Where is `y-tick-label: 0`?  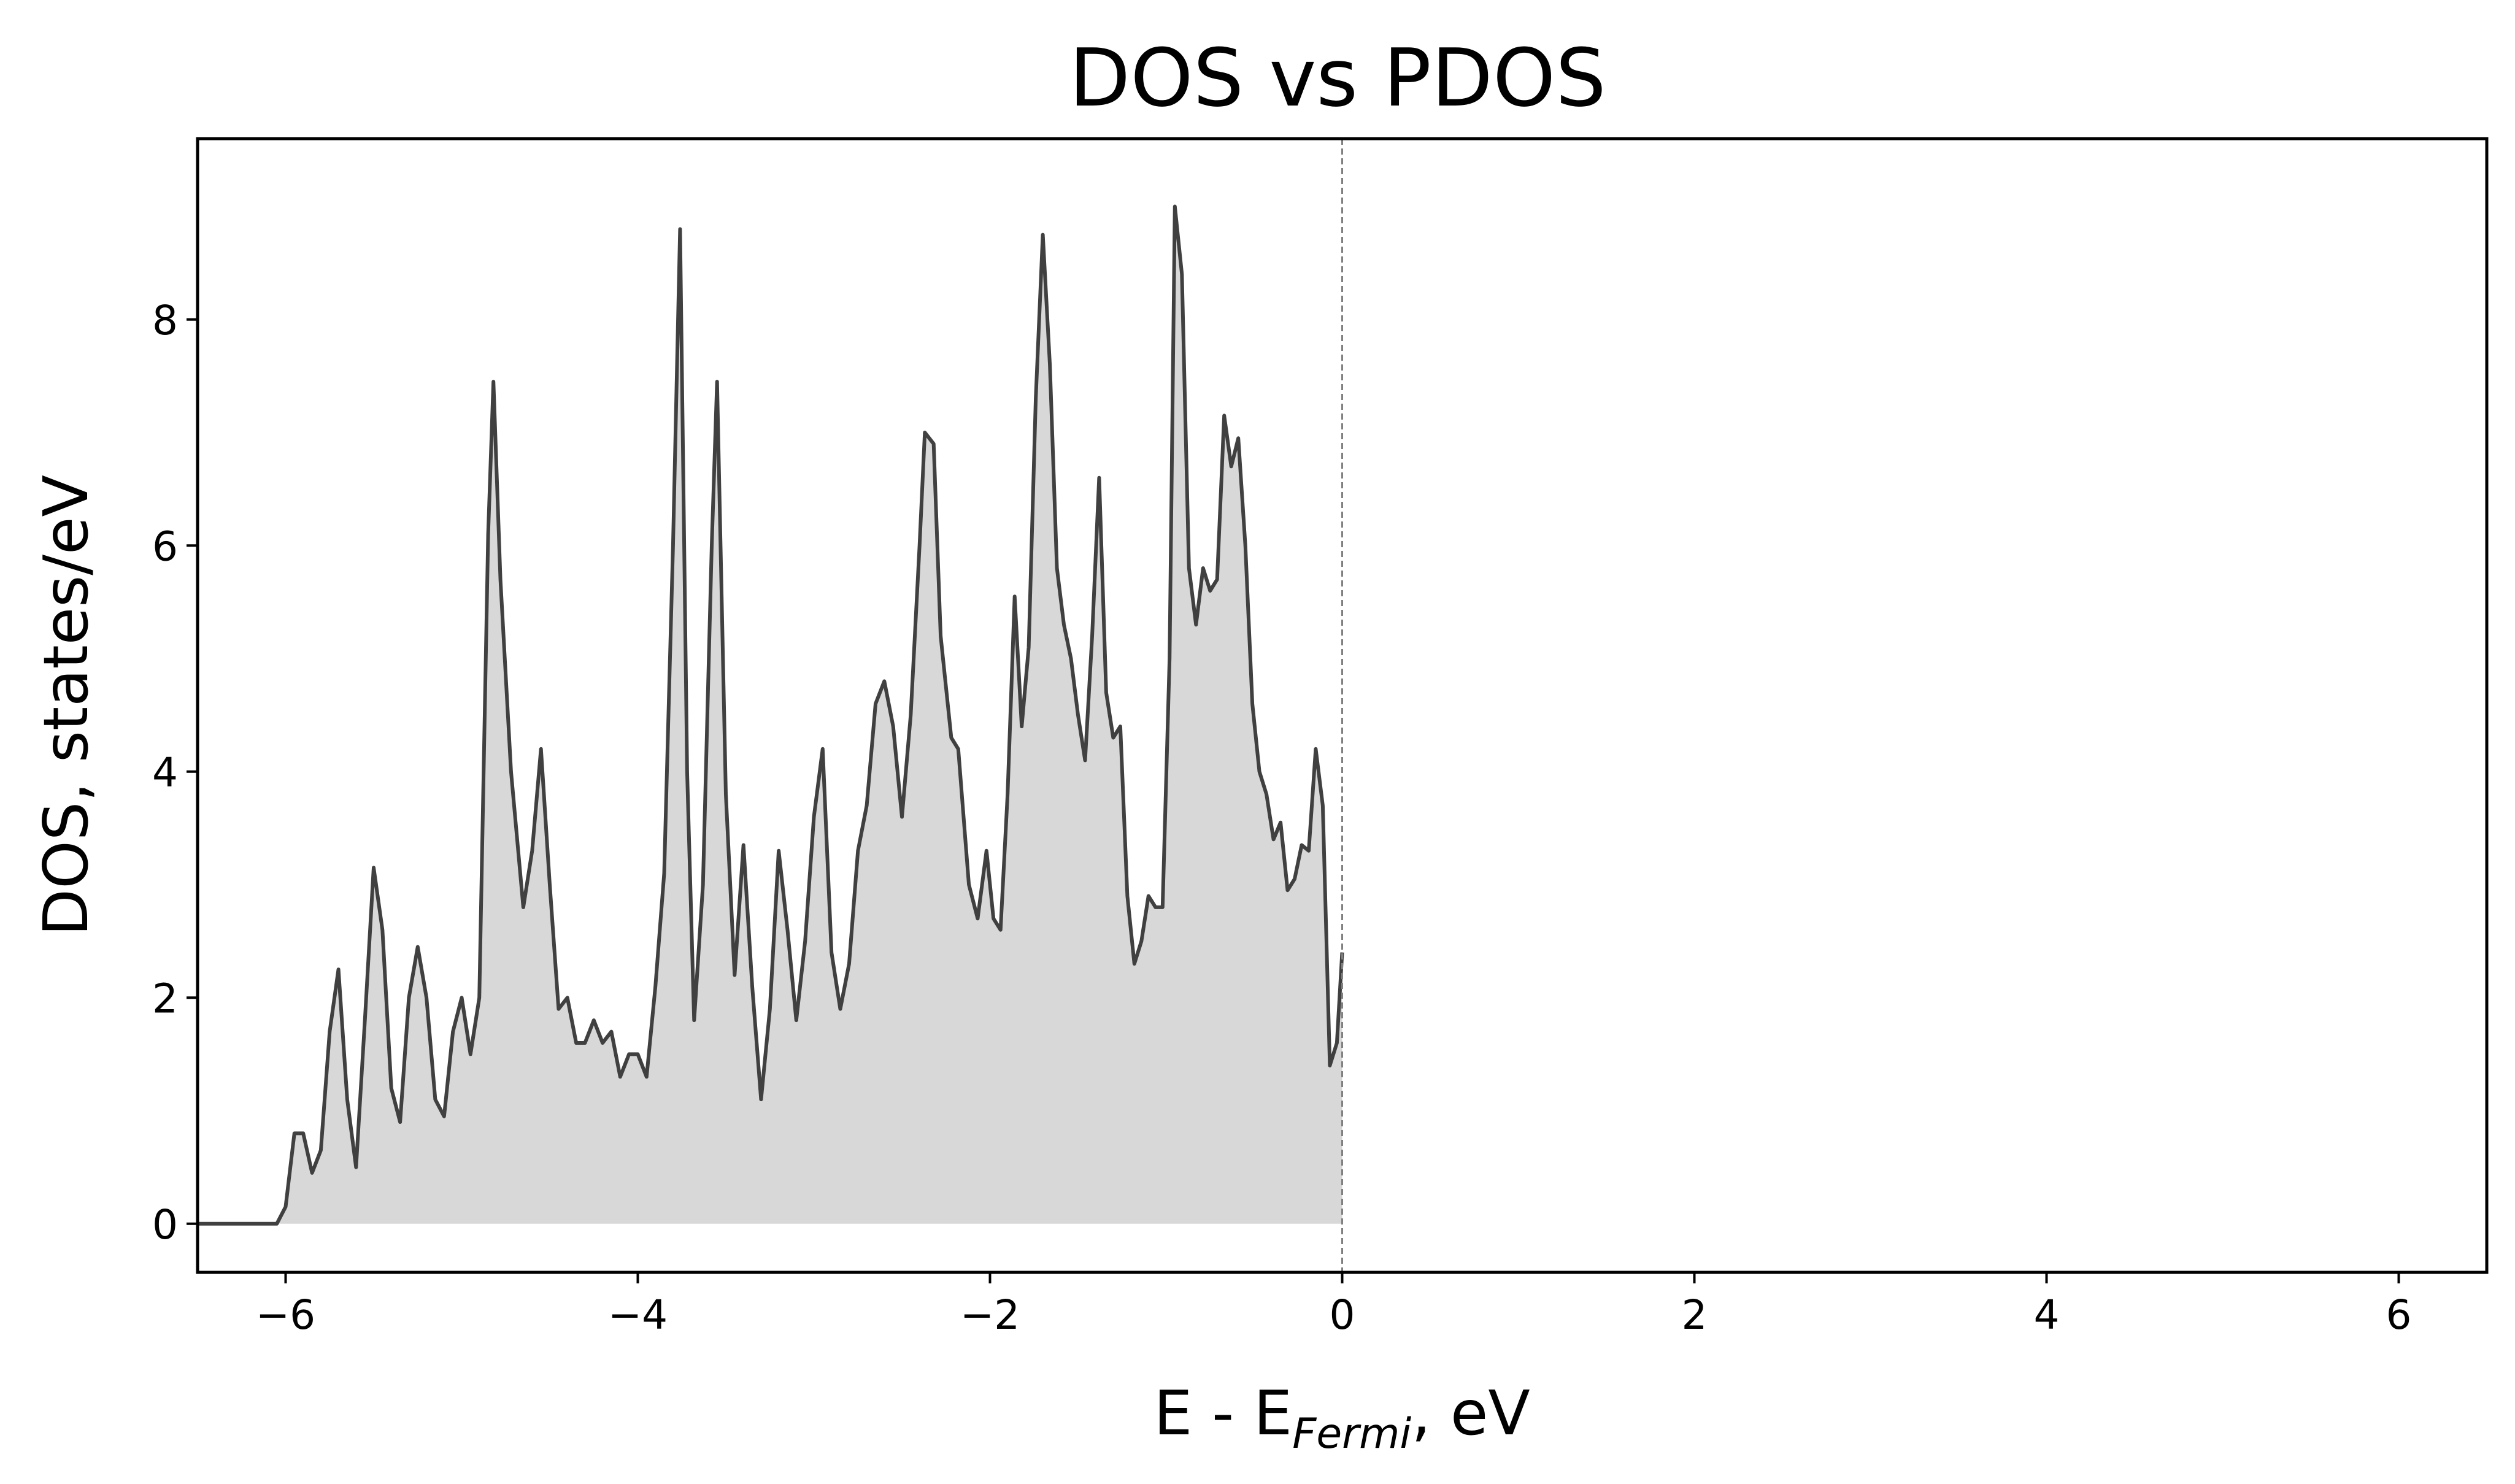 y-tick-label: 0 is located at coordinates (165, 1225).